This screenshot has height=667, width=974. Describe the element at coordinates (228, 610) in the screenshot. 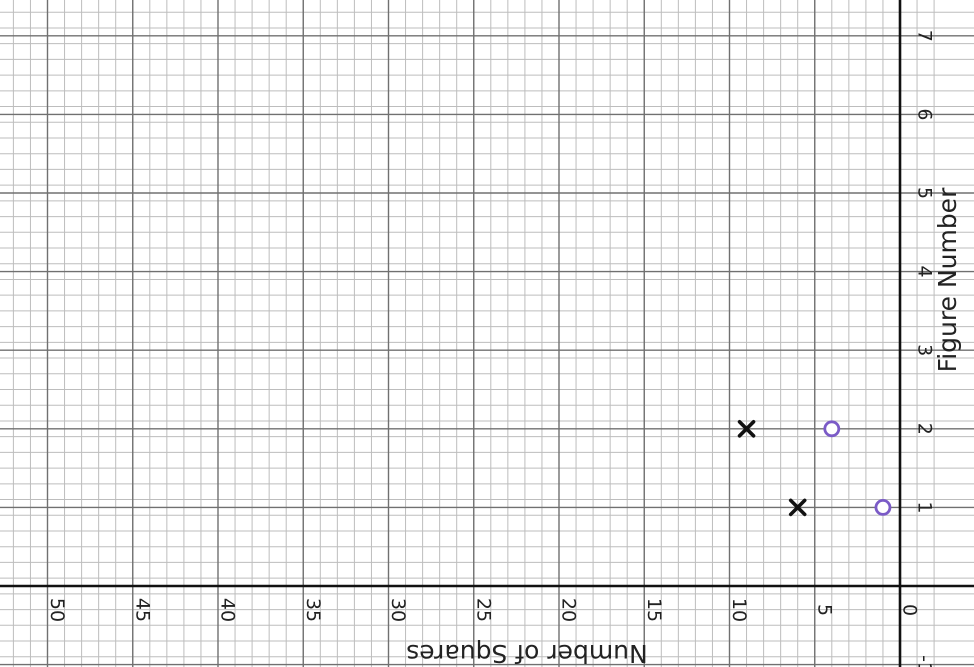

I see `x-tick-label: 40` at that location.